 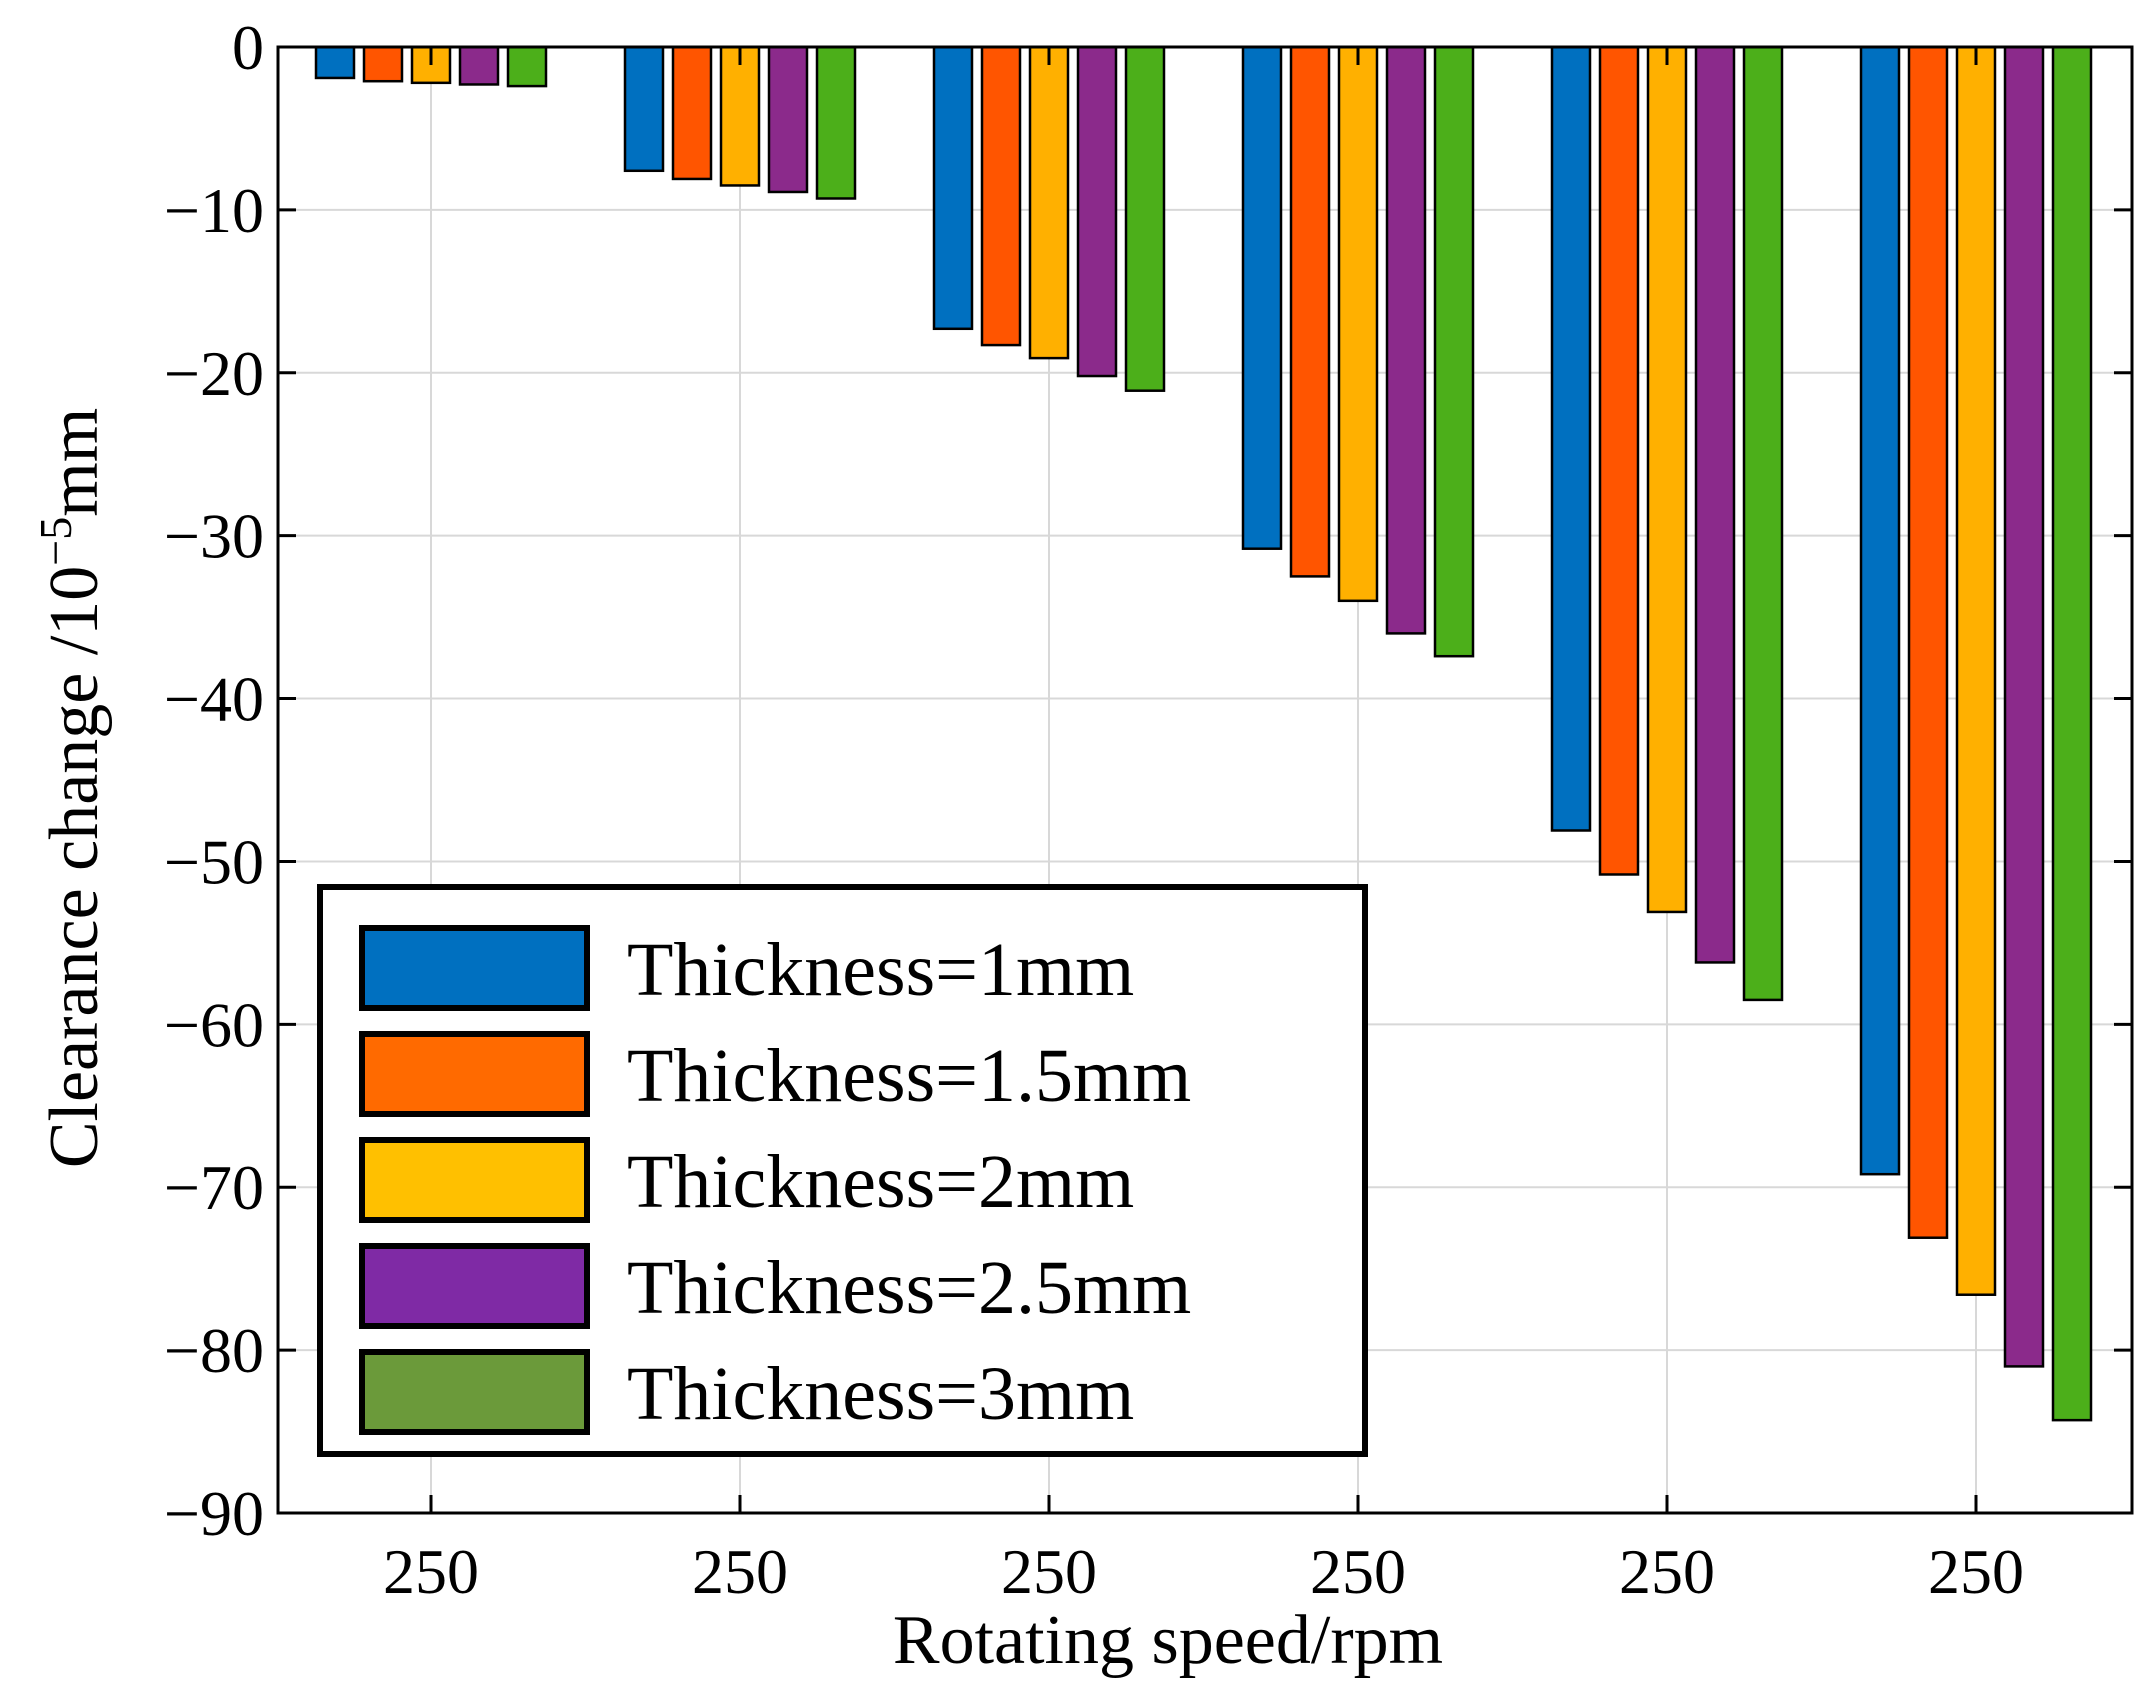 What do you see at coordinates (55, 541) in the screenshot?
I see `y-axis-title-exponent: −5` at bounding box center [55, 541].